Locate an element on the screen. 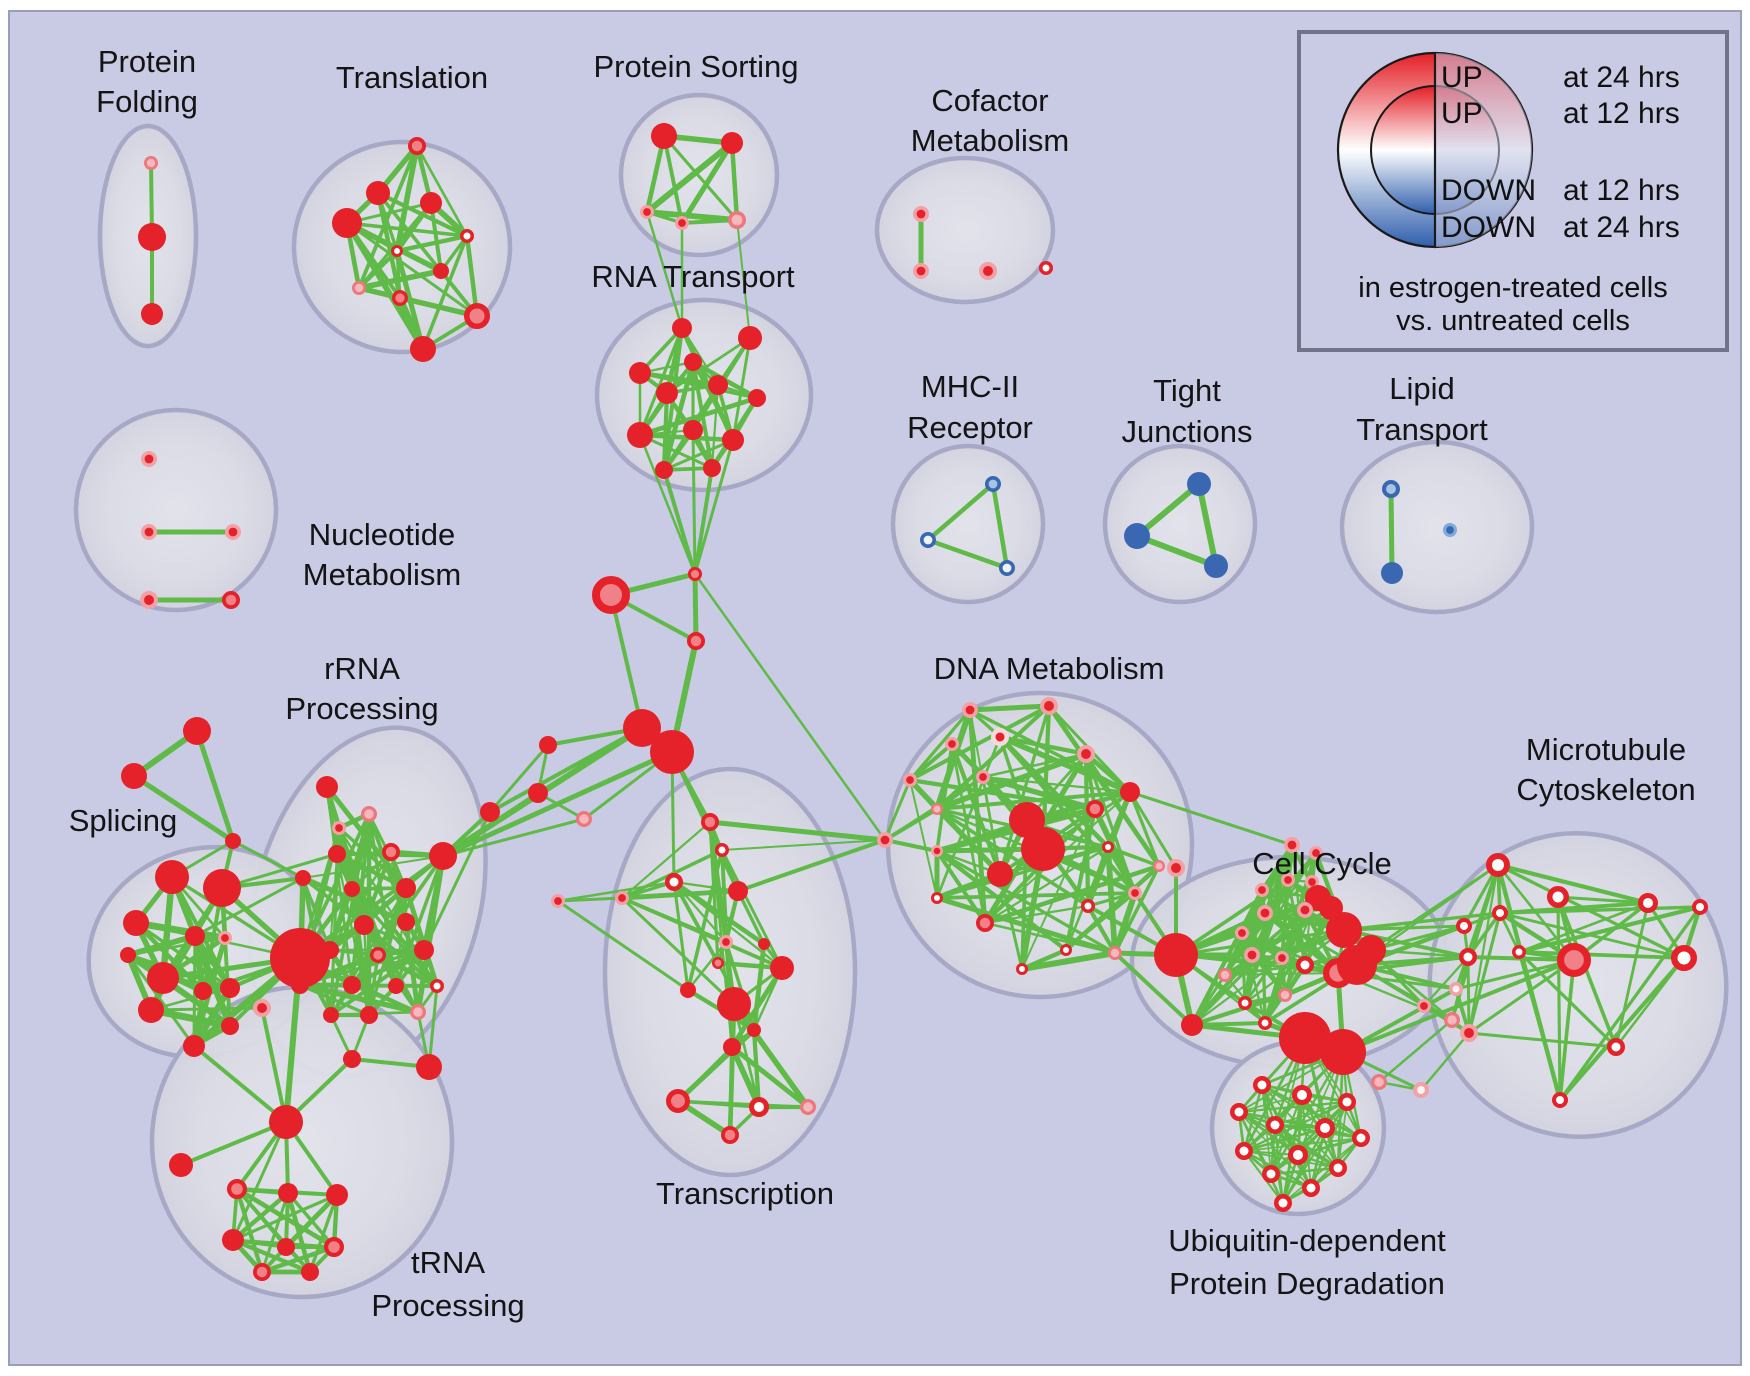  node-tl9 is located at coordinates (399, 297).